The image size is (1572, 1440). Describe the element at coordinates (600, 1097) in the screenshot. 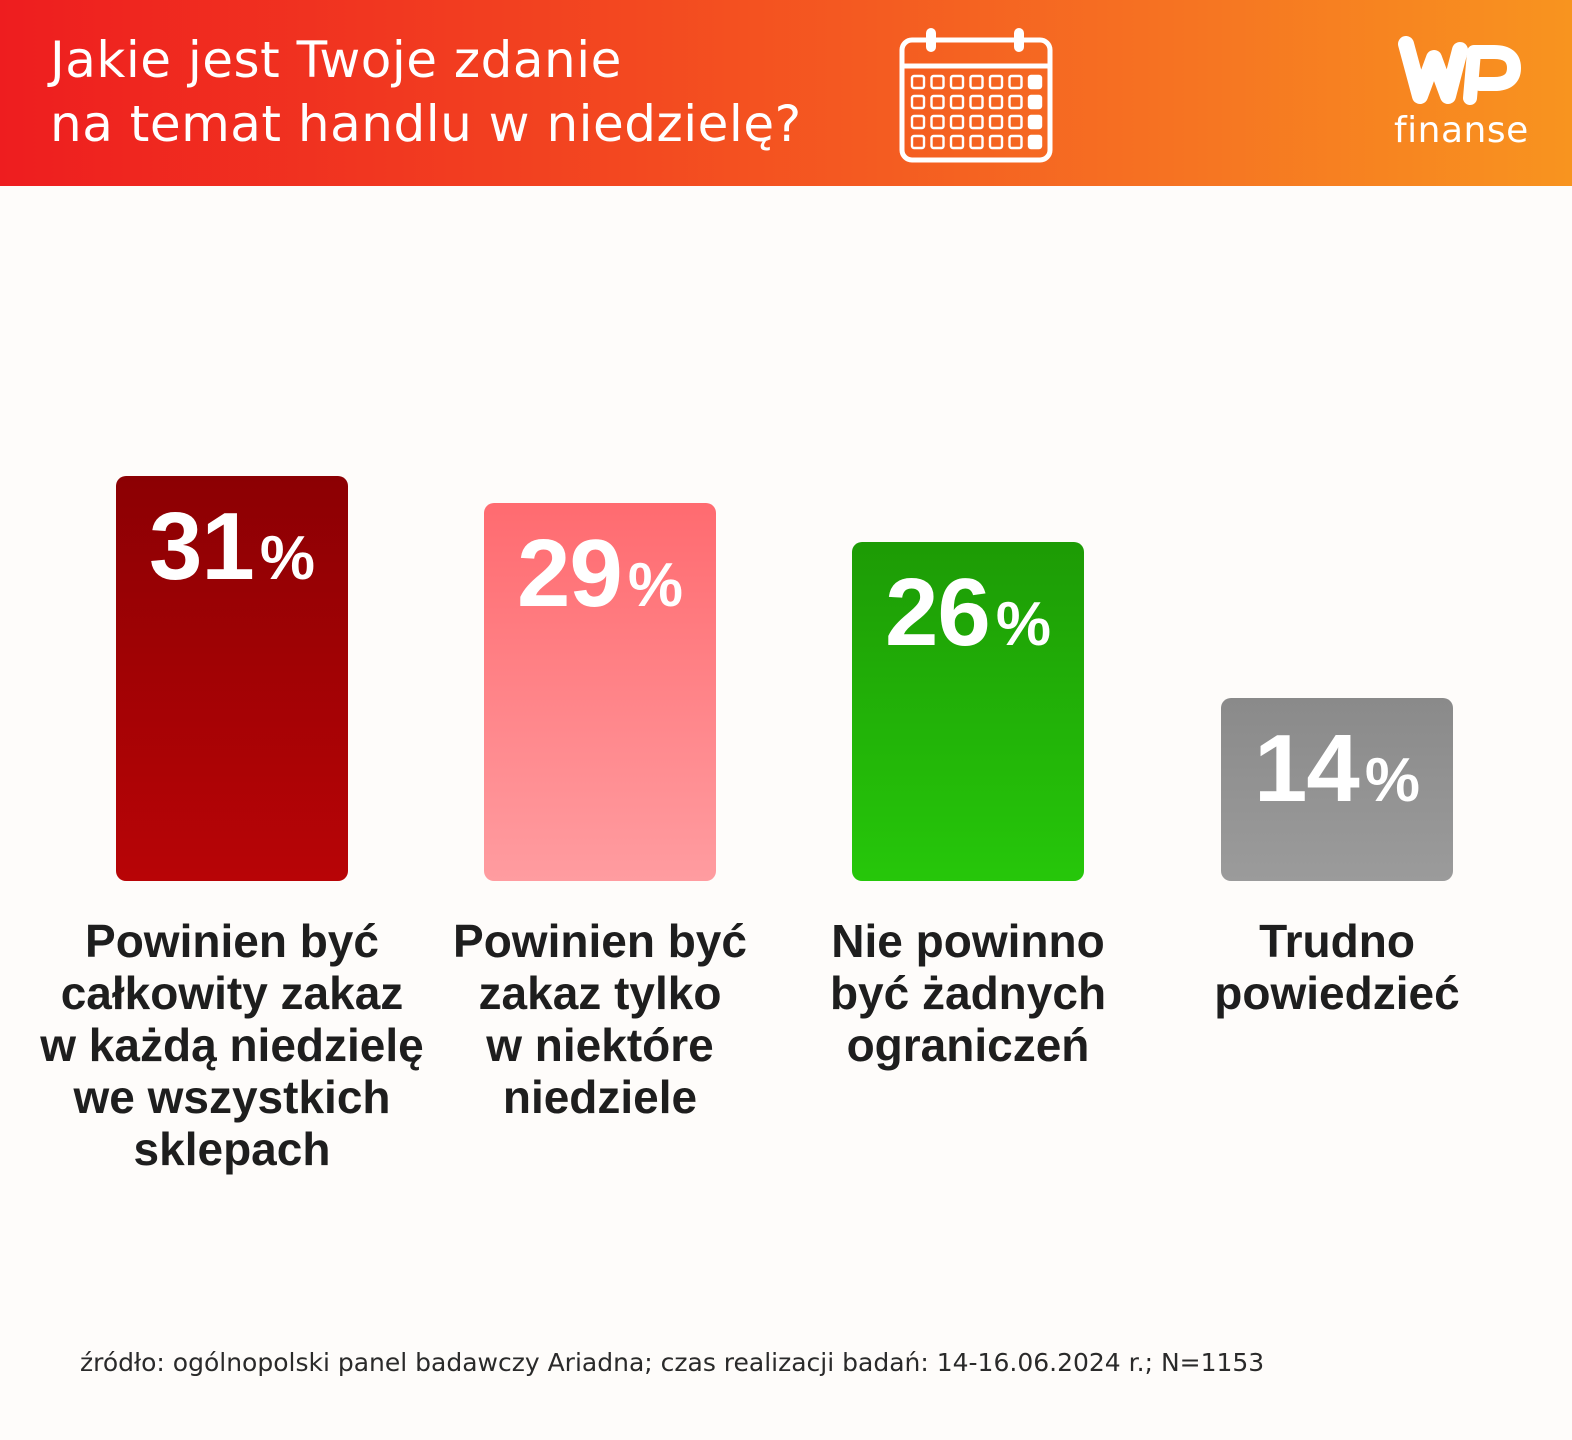

I see `category-label-line: niedziele` at that location.